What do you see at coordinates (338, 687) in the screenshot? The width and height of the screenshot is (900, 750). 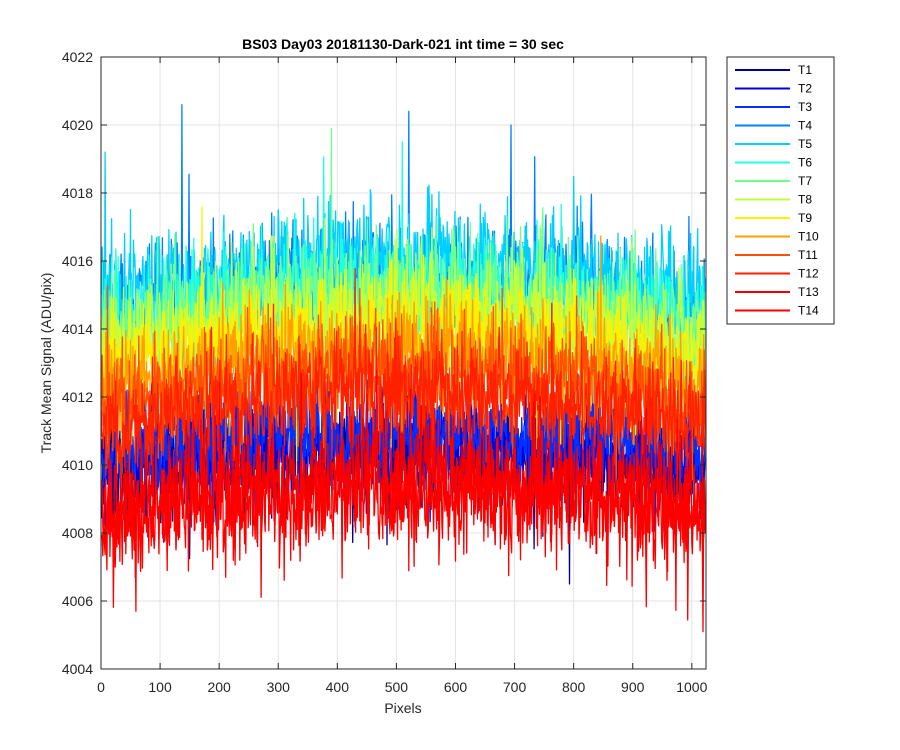 I see `x-tick-label: 400` at bounding box center [338, 687].